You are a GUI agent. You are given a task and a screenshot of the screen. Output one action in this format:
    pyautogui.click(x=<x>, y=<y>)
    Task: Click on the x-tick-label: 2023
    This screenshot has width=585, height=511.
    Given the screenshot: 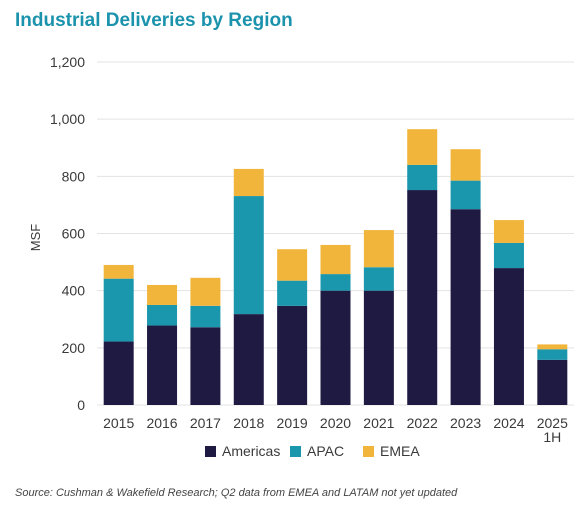 What is the action you would take?
    pyautogui.click(x=465, y=423)
    